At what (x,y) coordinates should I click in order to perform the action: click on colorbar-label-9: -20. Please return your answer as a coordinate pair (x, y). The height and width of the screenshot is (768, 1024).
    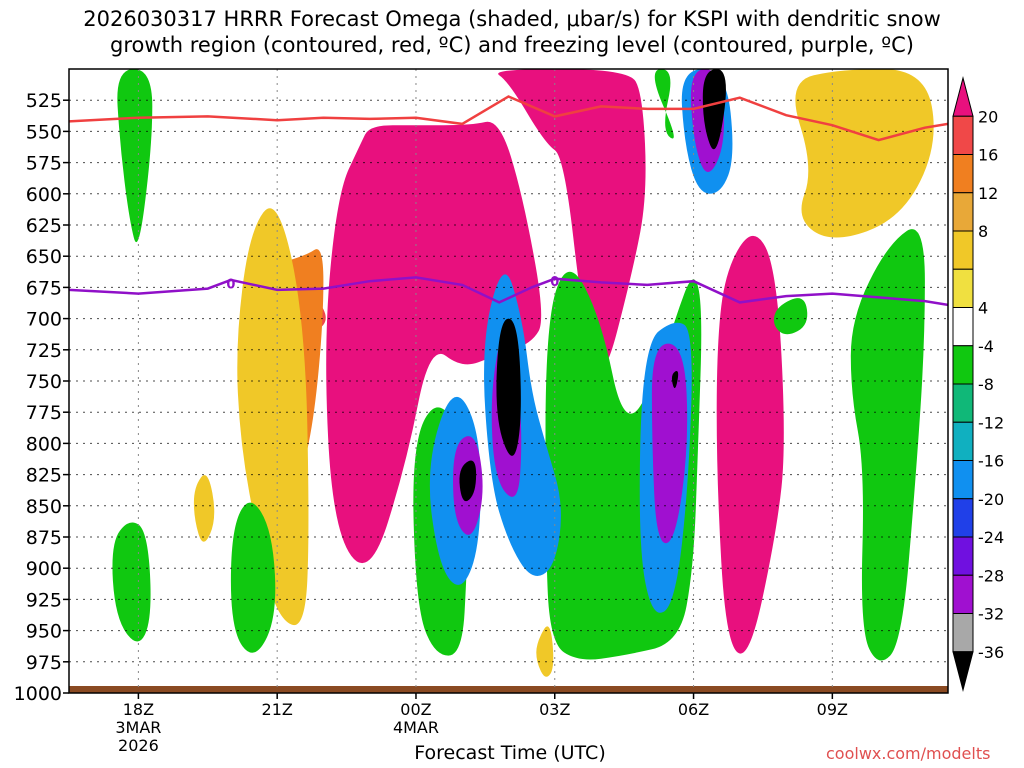
    Looking at the image, I should click on (991, 499).